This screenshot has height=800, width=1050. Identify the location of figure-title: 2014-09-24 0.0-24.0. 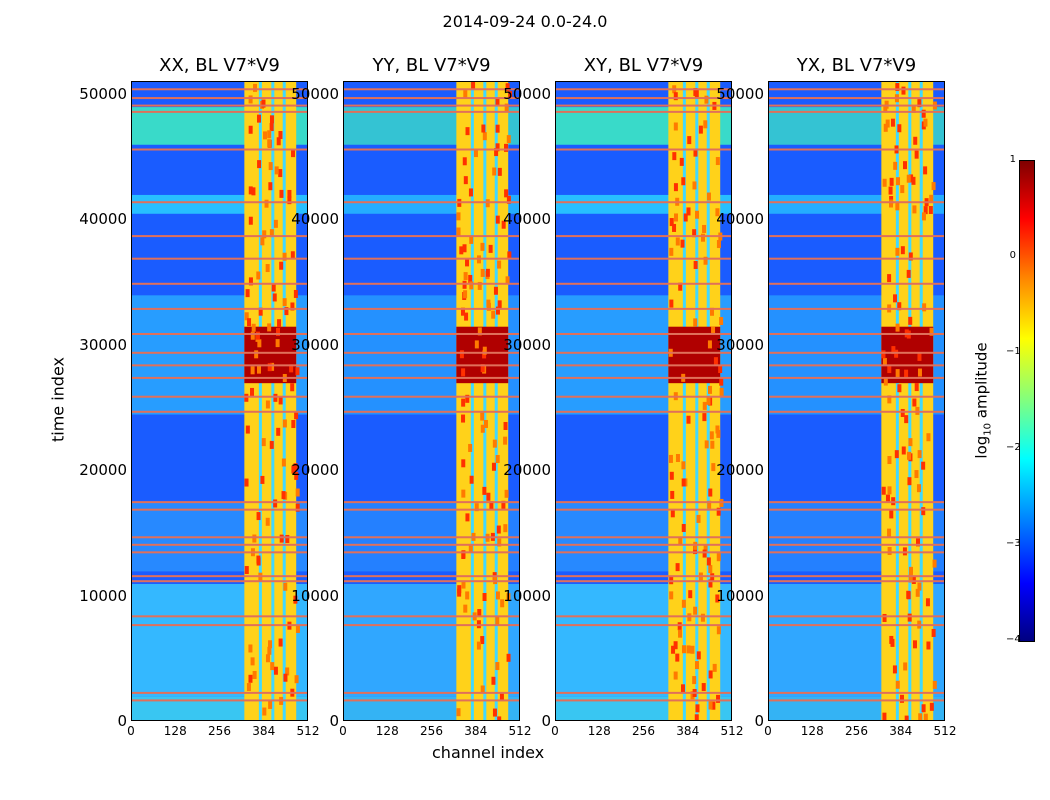
(525, 21).